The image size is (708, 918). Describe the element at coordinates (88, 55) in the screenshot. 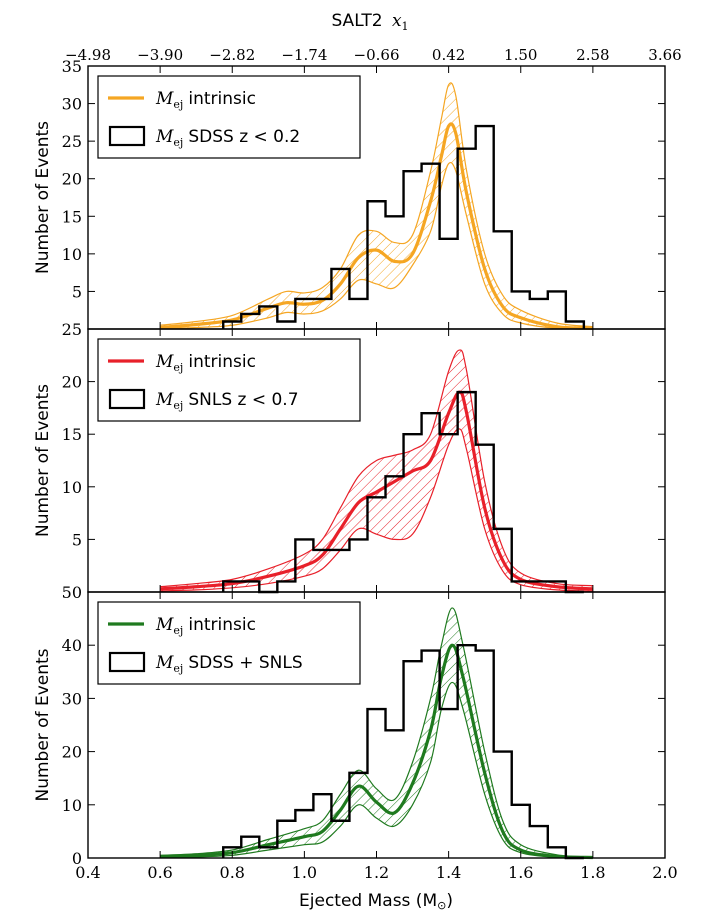

I see `top-tick-label: −4.98` at that location.